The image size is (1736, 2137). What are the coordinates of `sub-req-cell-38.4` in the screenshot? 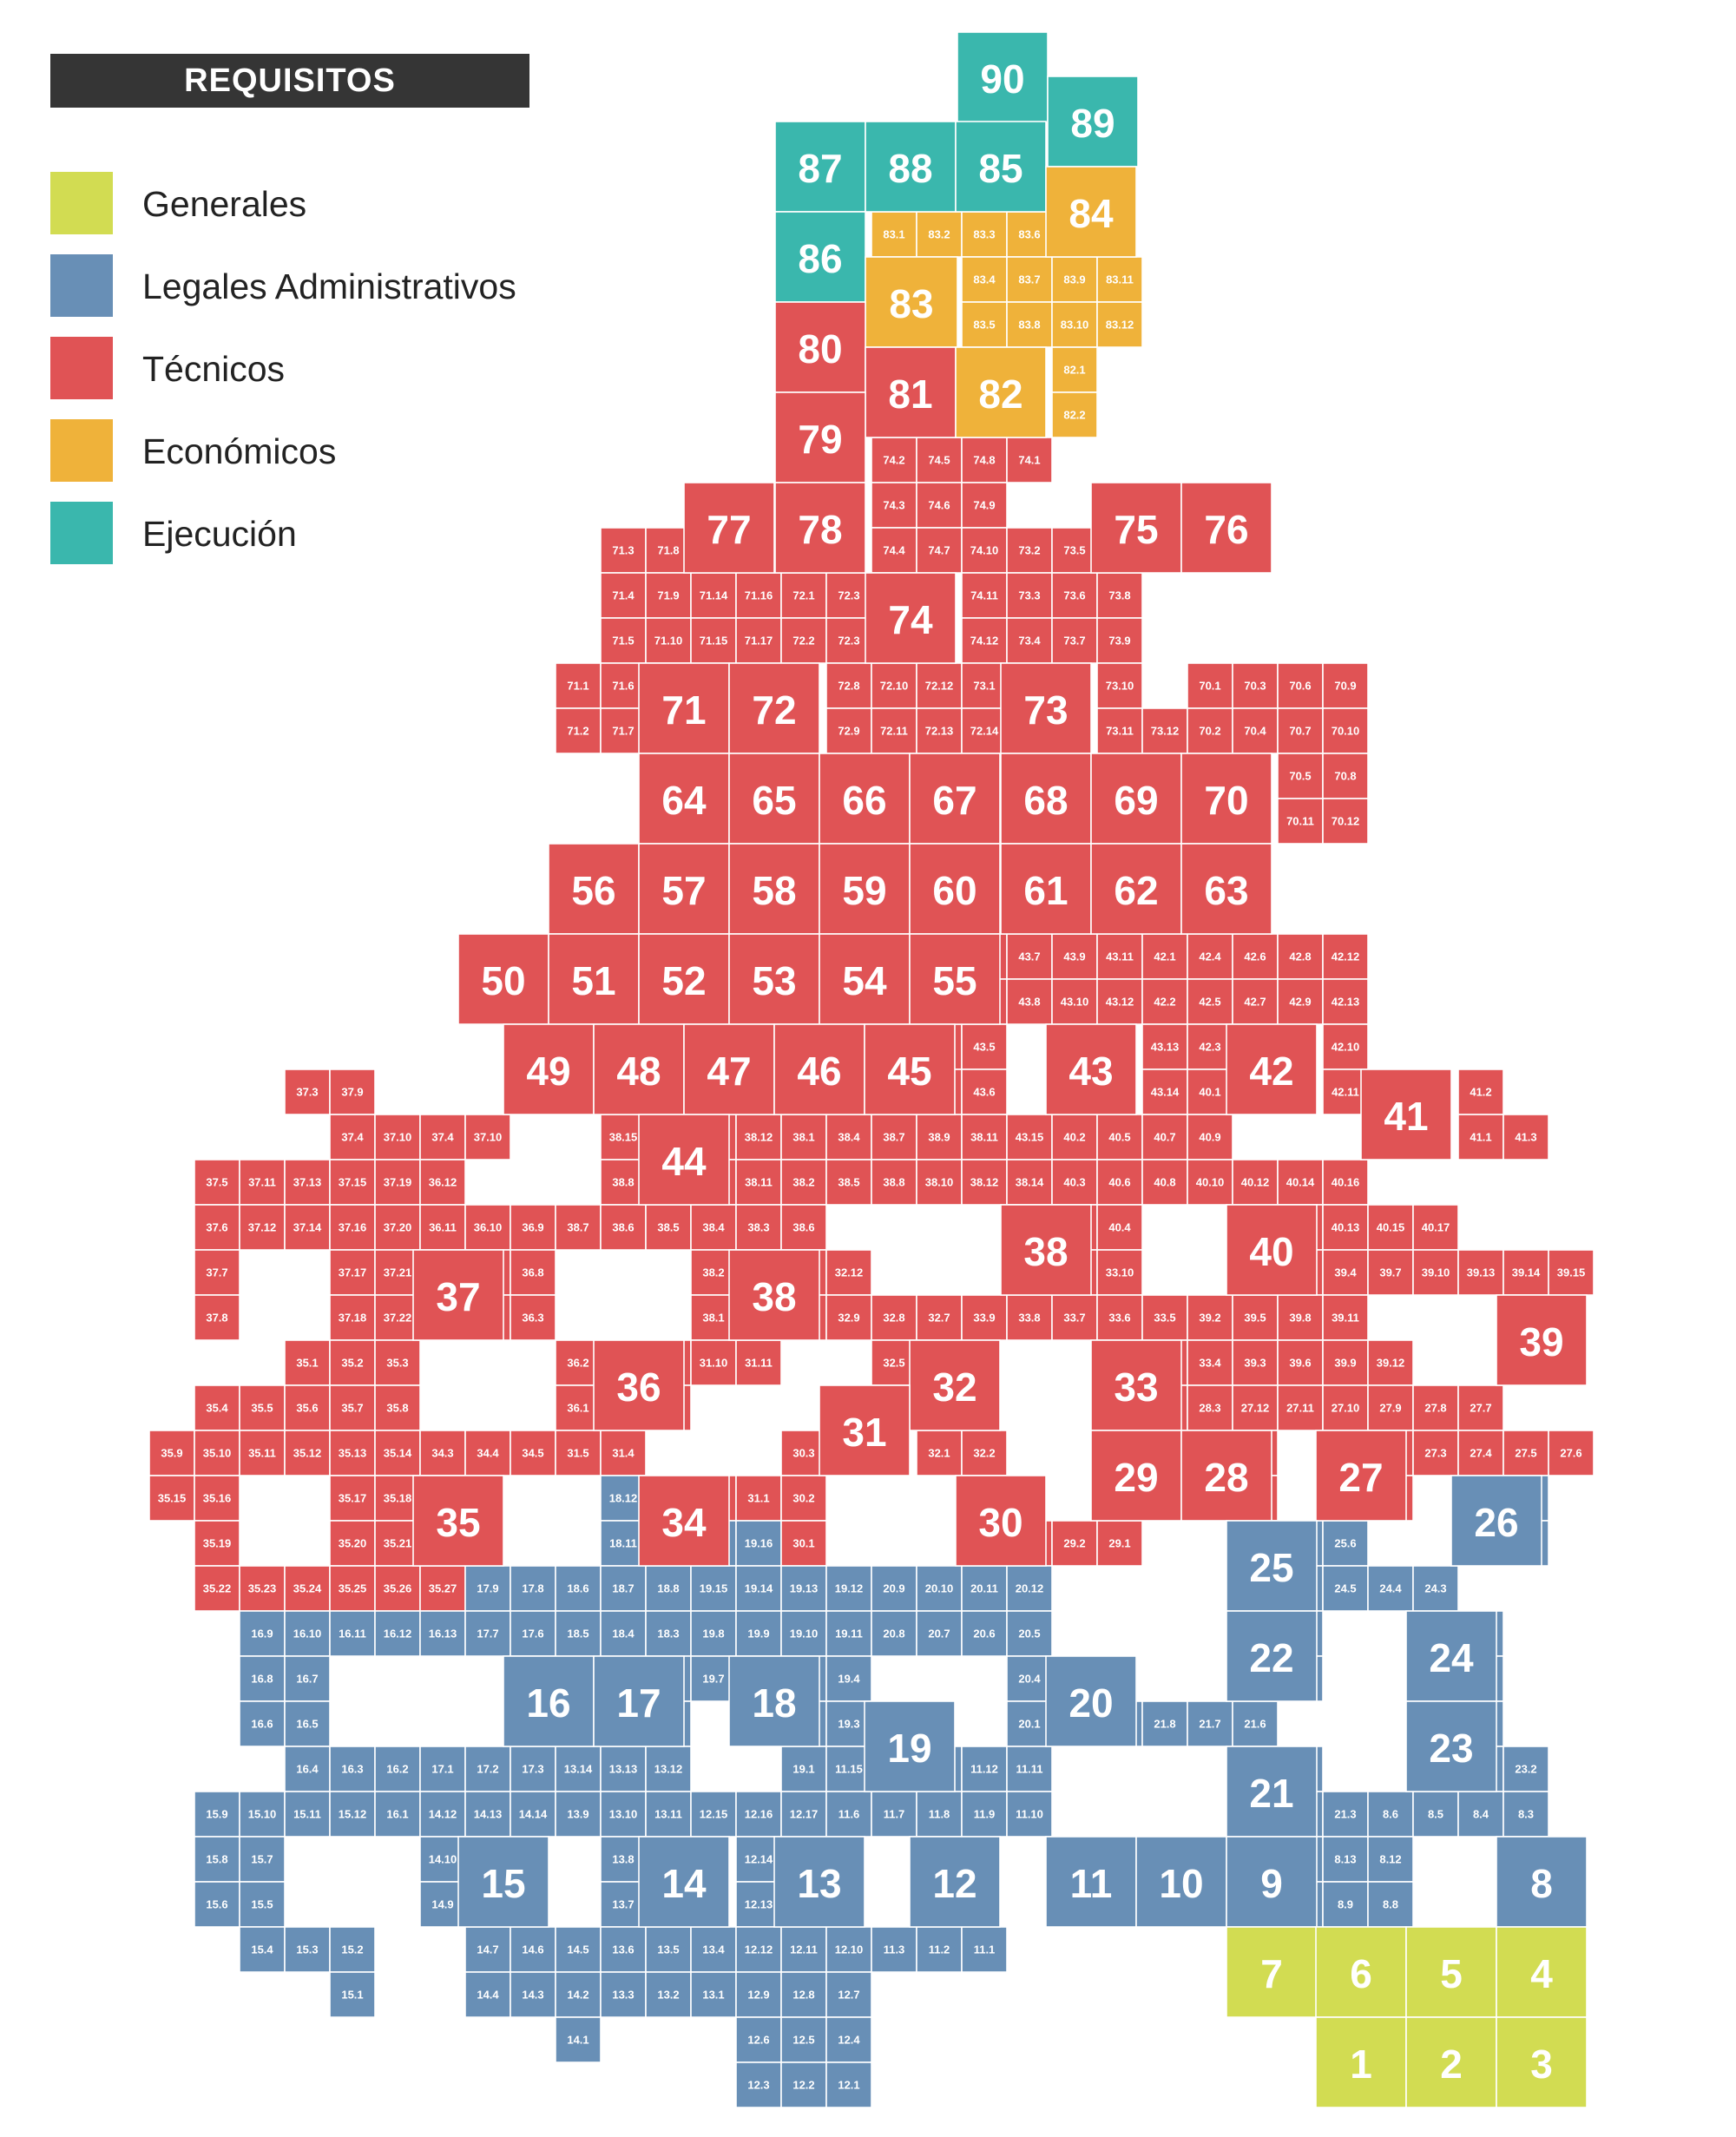 It's located at (713, 1227).